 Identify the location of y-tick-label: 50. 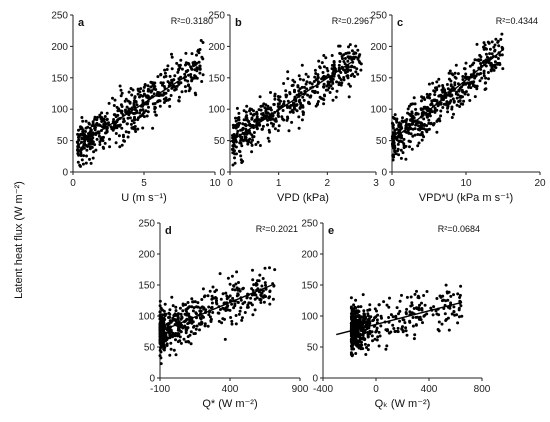
(220, 141).